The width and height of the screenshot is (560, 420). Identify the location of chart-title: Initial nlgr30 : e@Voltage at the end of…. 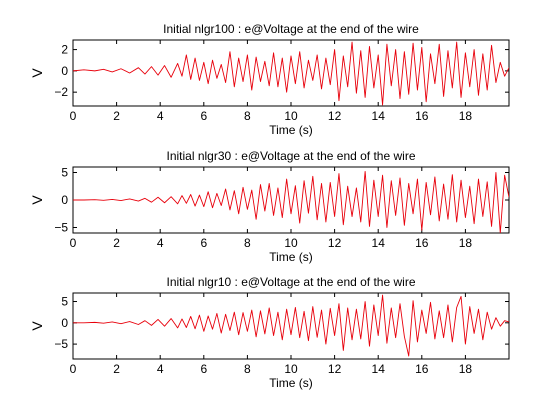
(290, 156).